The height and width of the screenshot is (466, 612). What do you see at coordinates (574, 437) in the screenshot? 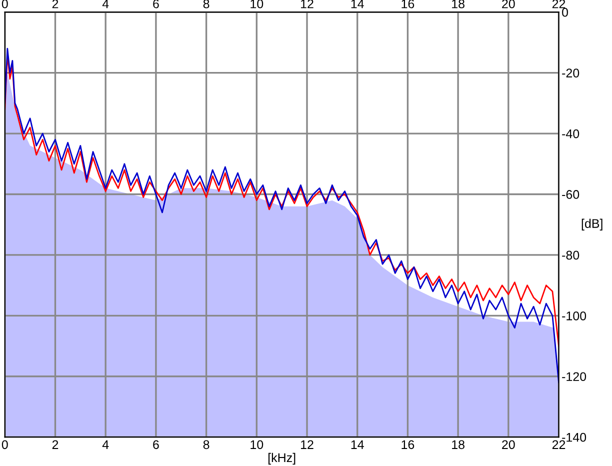
I see `y-tick-label: -140` at bounding box center [574, 437].